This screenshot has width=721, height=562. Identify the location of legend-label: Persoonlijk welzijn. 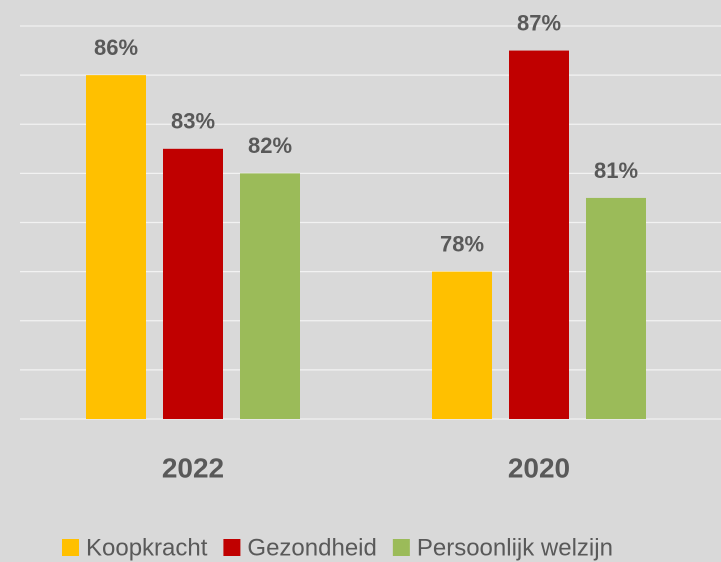
(515, 547).